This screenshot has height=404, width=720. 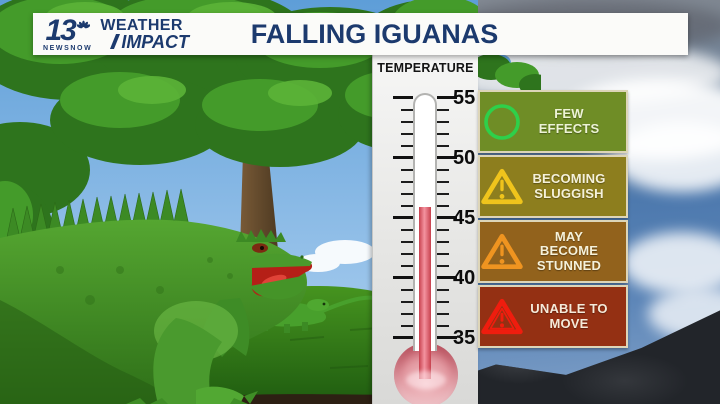 I want to click on banner: 13 NEWSNOW WEATHER, so click(x=360, y=34).